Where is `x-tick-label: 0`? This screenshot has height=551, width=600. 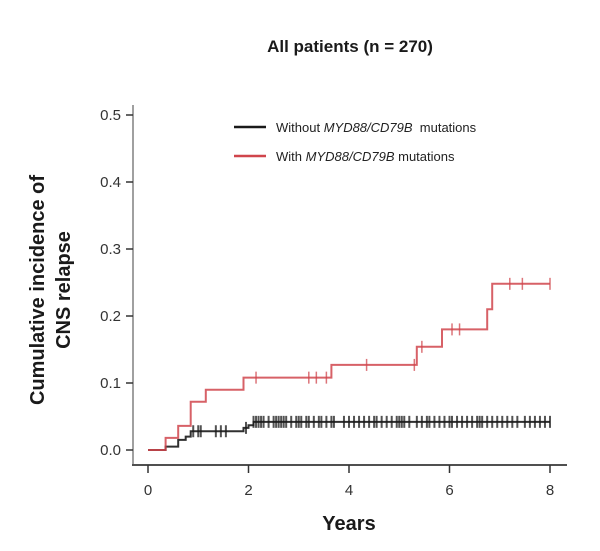
x-tick-label: 0 is located at coordinates (148, 490).